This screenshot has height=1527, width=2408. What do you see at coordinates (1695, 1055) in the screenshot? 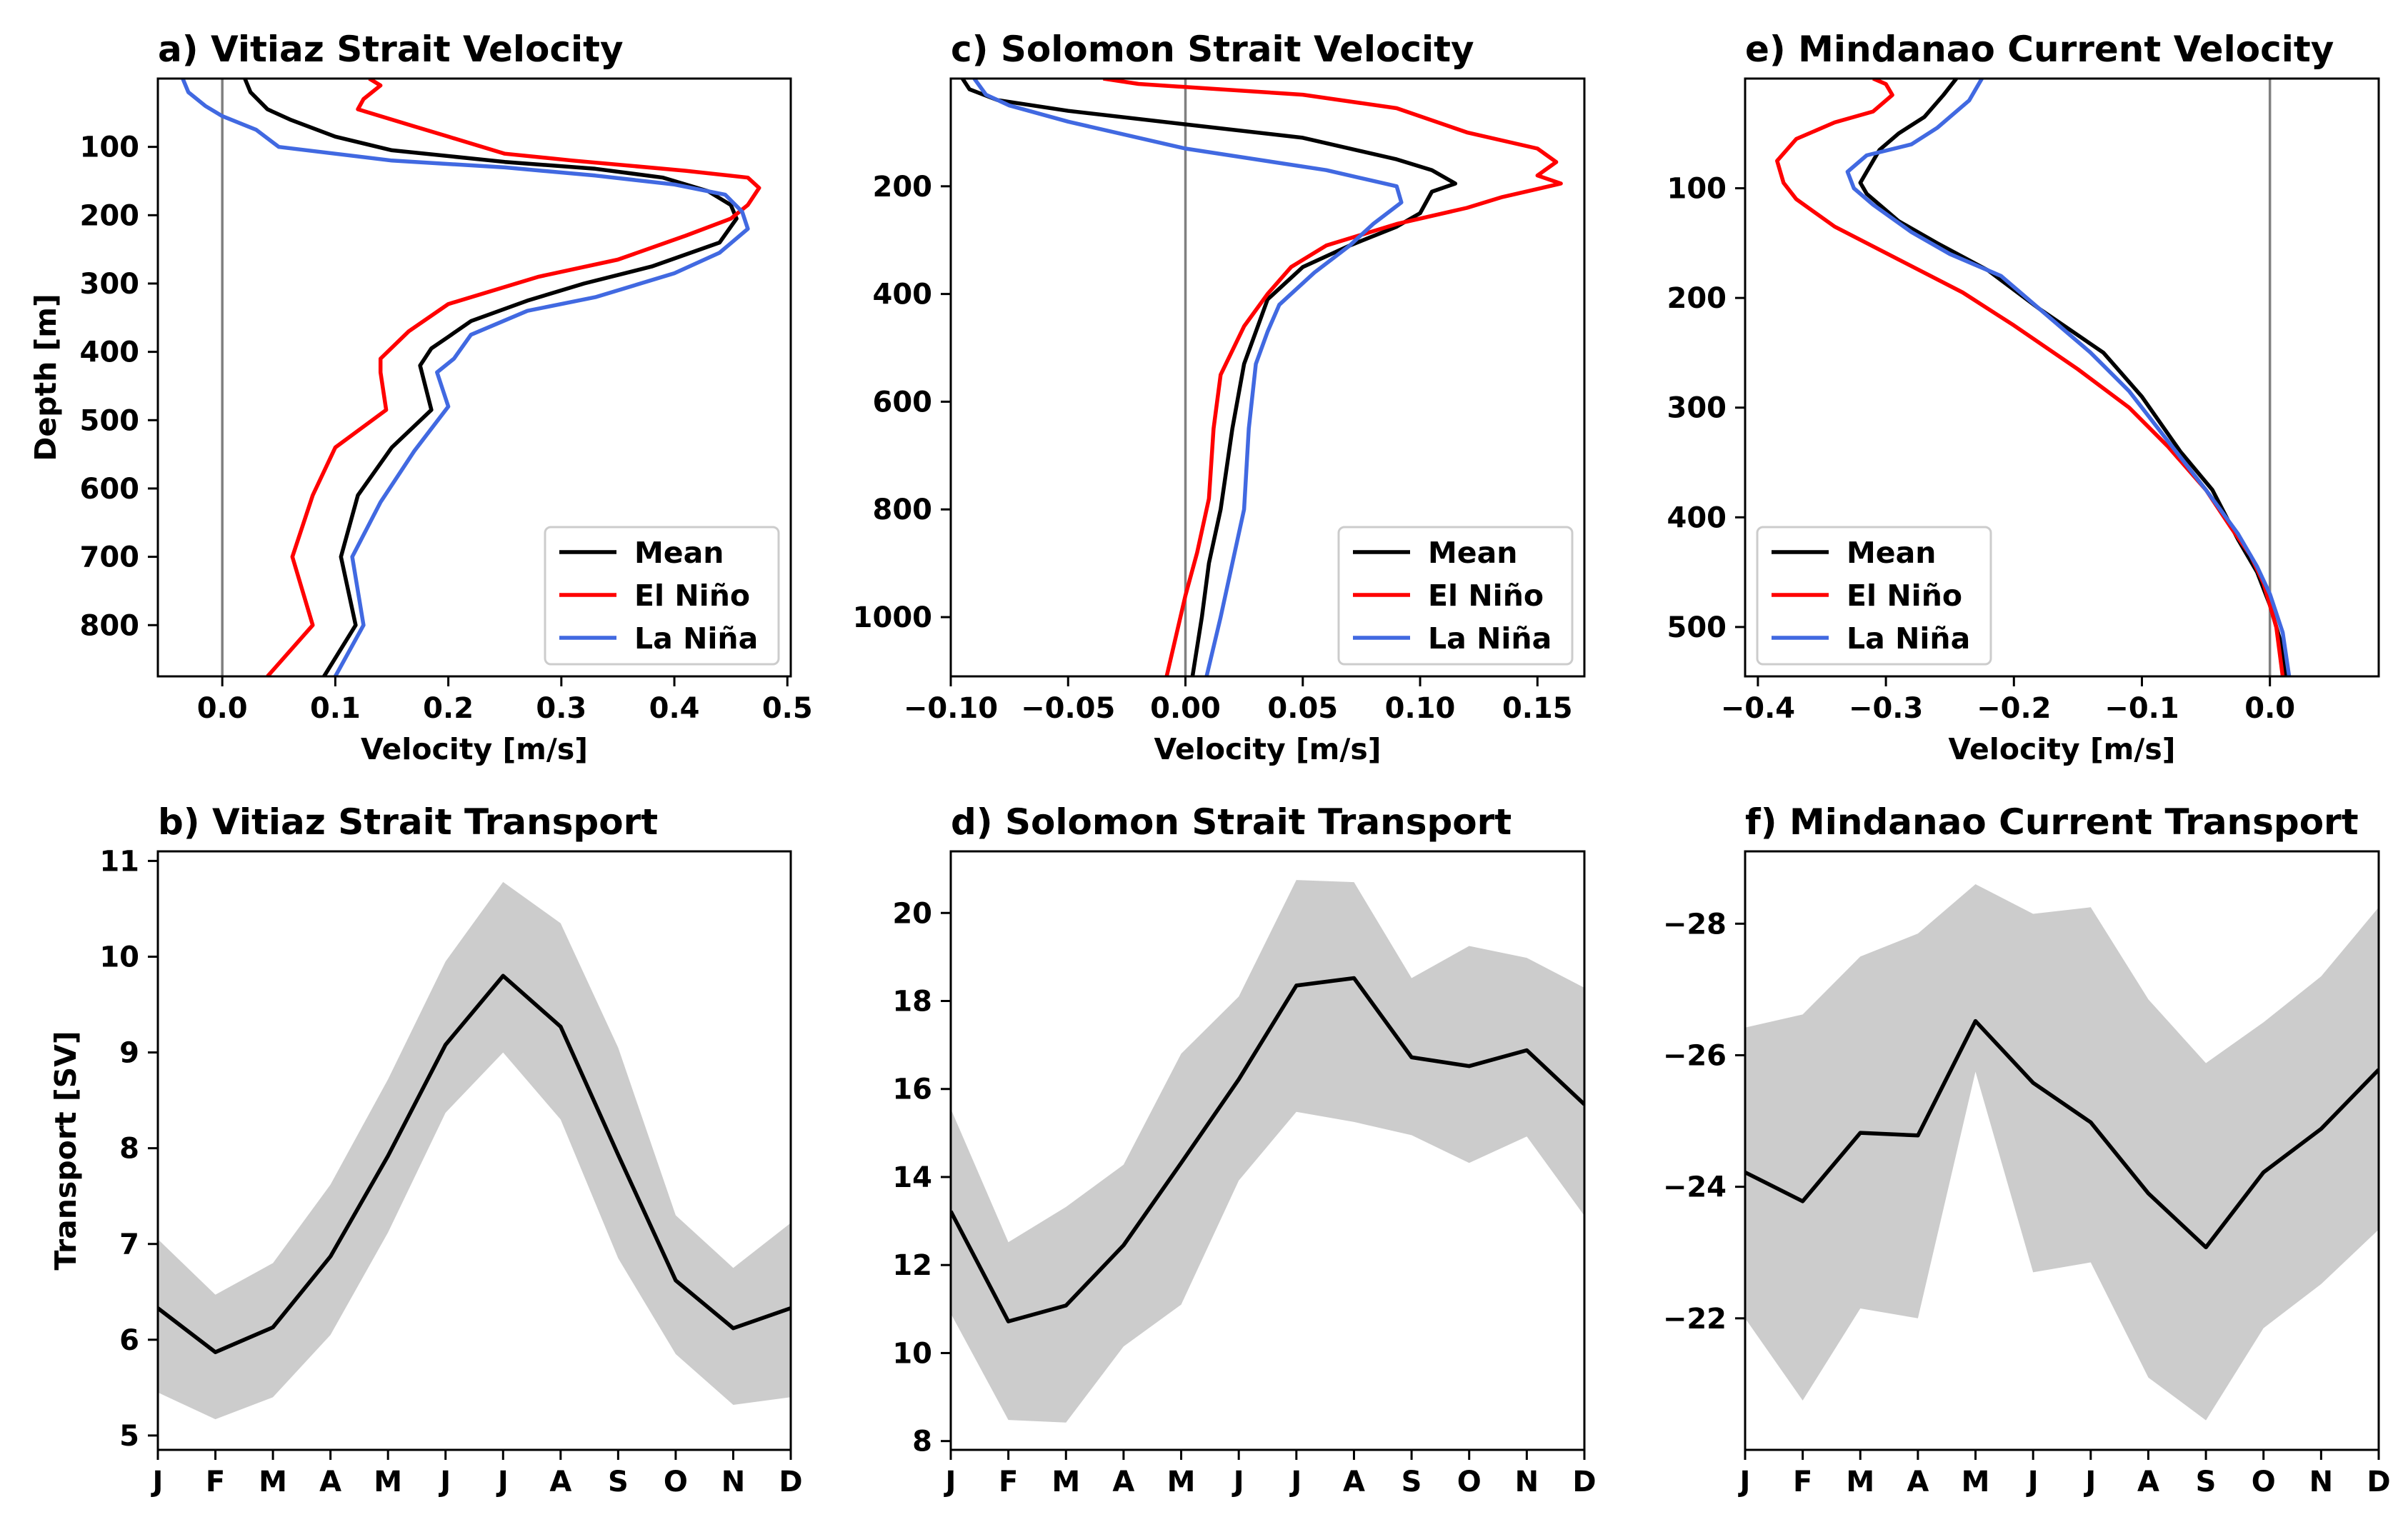
I see `y-tick-label: −26` at bounding box center [1695, 1055].